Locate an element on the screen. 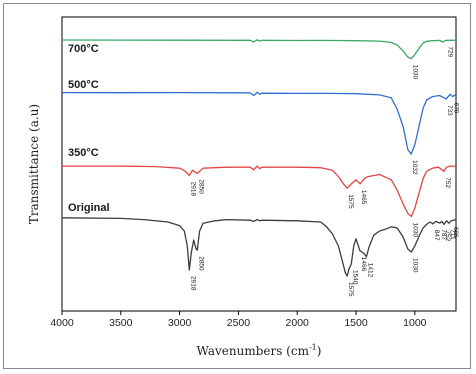 This screenshot has height=374, width=476. series-line-700-c is located at coordinates (258, 49).